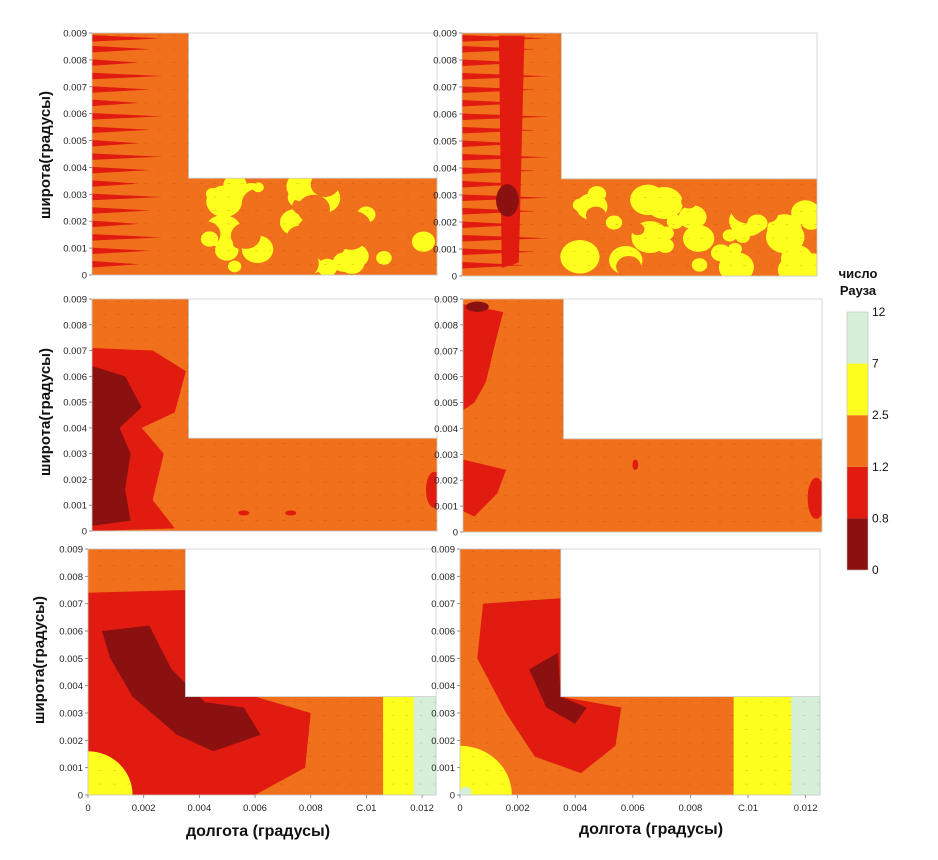  What do you see at coordinates (858, 273) in the screenshot?
I see `colorbar-title-line1: число` at bounding box center [858, 273].